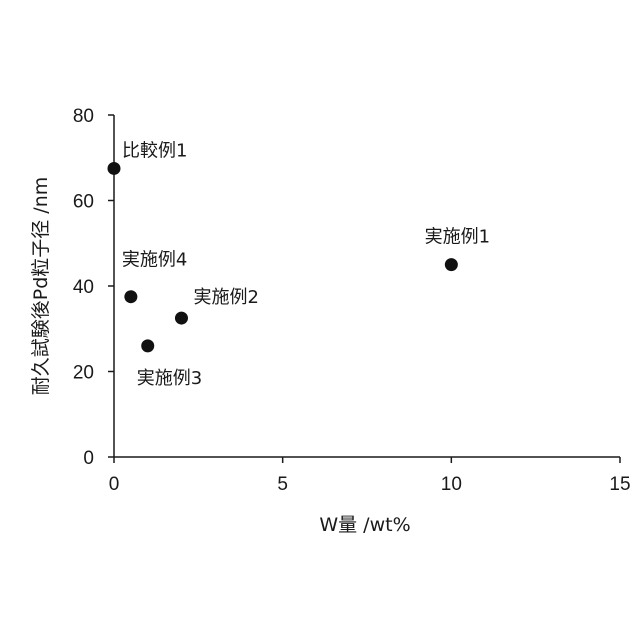  I want to click on y-ticks: 0 20 40 60 80, so click(93, 287).